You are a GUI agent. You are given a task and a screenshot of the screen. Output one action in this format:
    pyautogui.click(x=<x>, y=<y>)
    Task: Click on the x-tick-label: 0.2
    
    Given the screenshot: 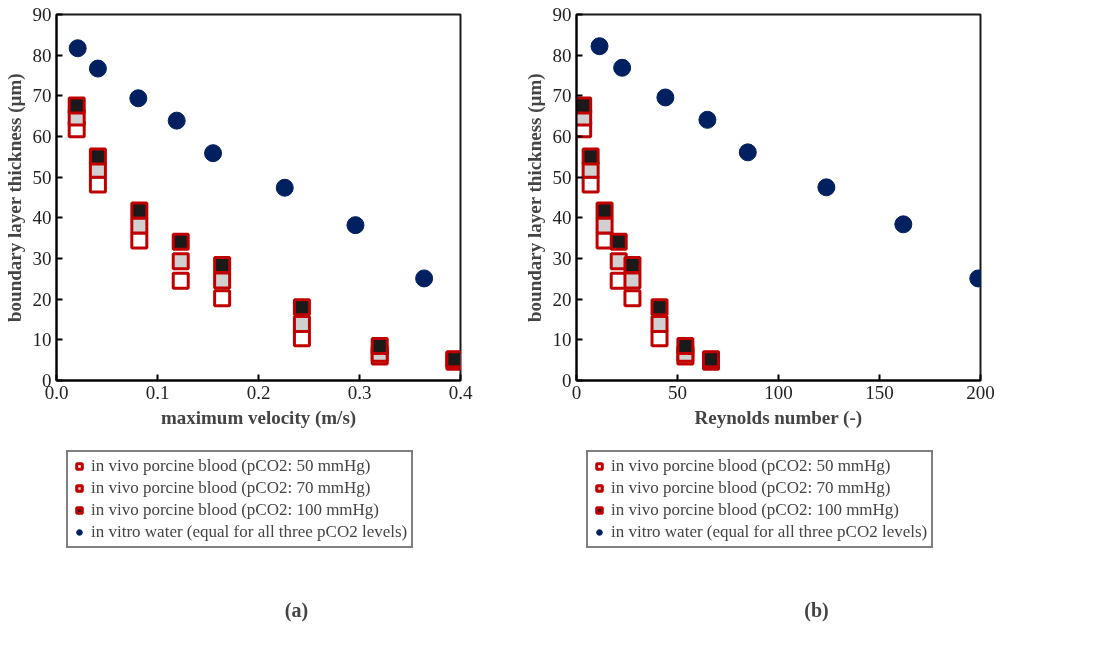 What is the action you would take?
    pyautogui.click(x=258, y=392)
    